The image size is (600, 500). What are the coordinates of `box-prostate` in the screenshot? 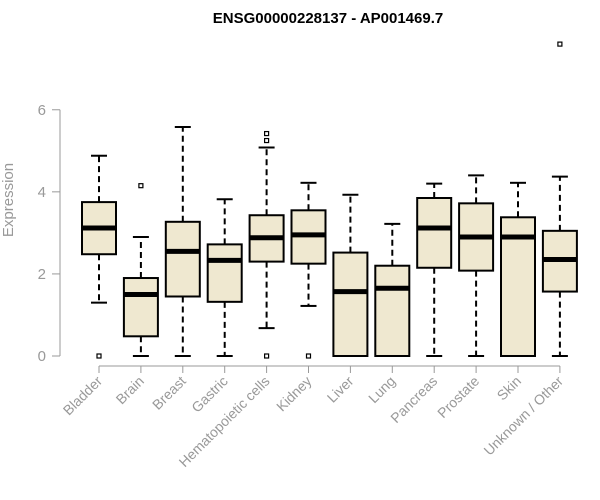 It's located at (476, 265).